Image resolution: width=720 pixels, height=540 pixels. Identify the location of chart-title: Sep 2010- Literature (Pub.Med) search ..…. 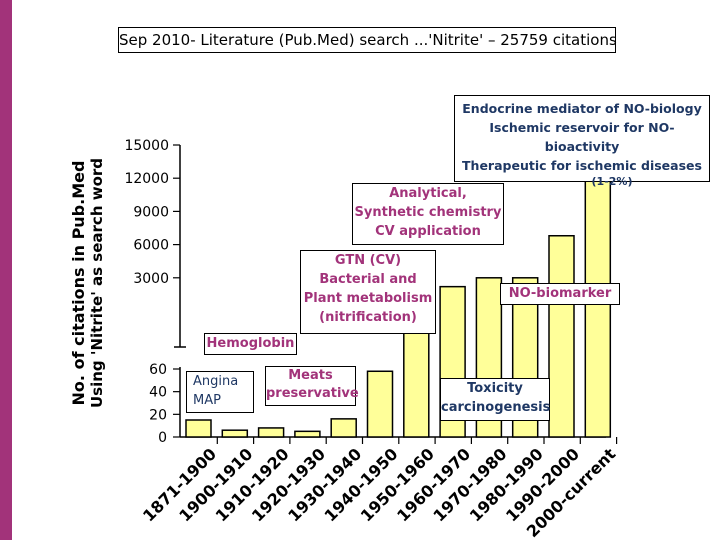
(367, 40).